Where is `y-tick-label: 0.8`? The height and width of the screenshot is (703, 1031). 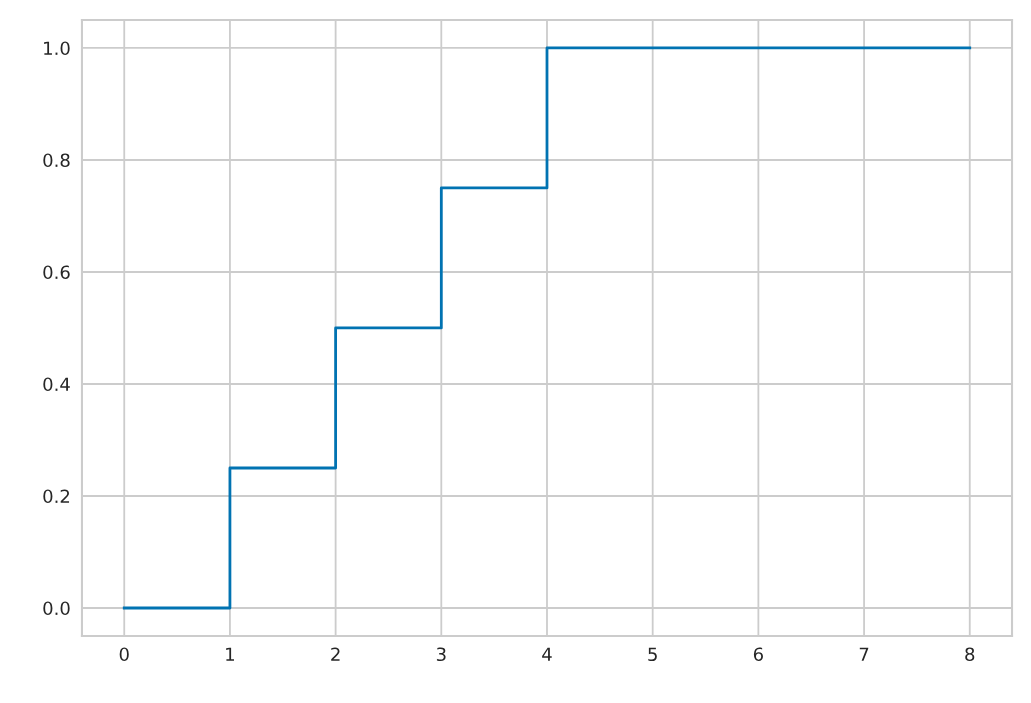 y-tick-label: 0.8 is located at coordinates (56, 160).